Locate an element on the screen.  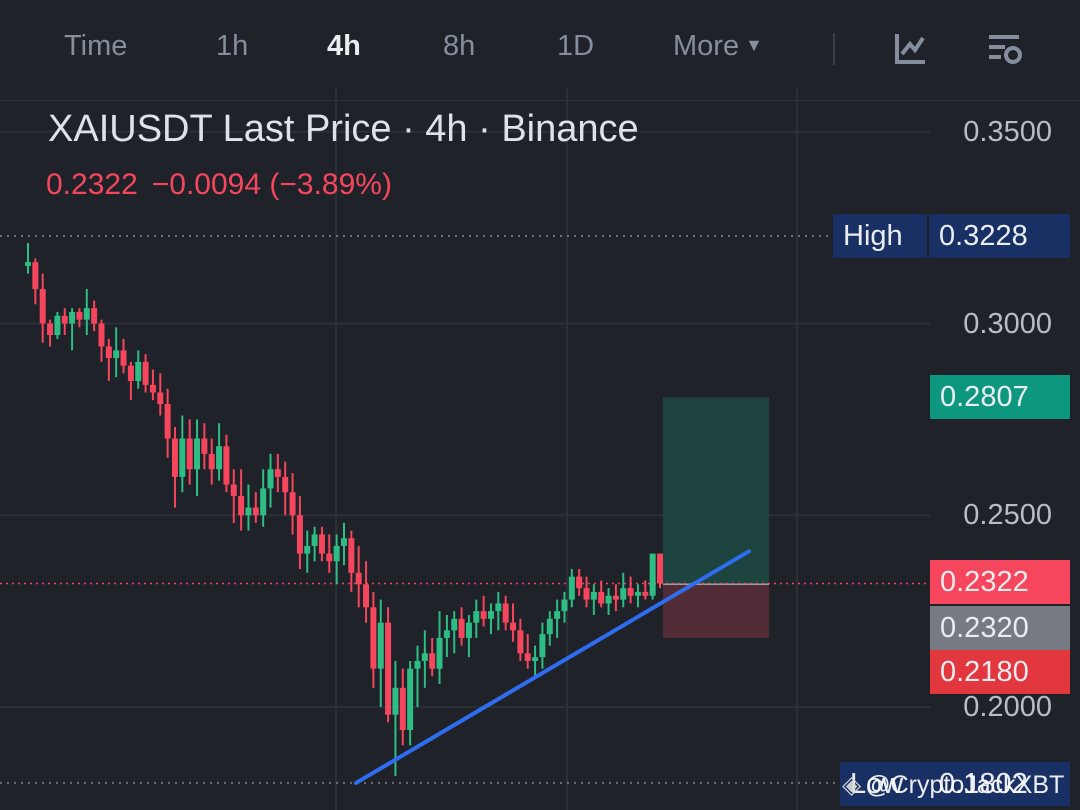
timeframe-toolbar: Time 1h 4h 8h 1D More ▼ is located at coordinates (540, 50).